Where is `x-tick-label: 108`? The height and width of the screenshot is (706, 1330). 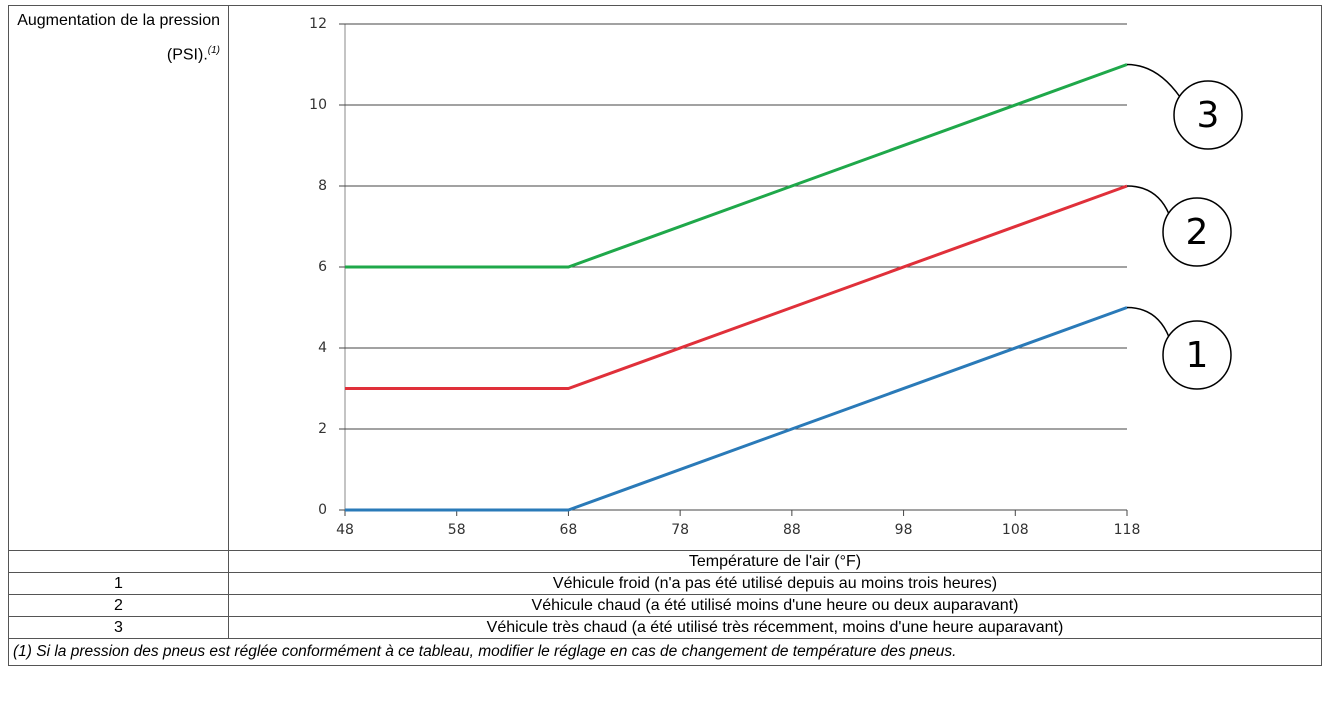 x-tick-label: 108 is located at coordinates (1015, 530).